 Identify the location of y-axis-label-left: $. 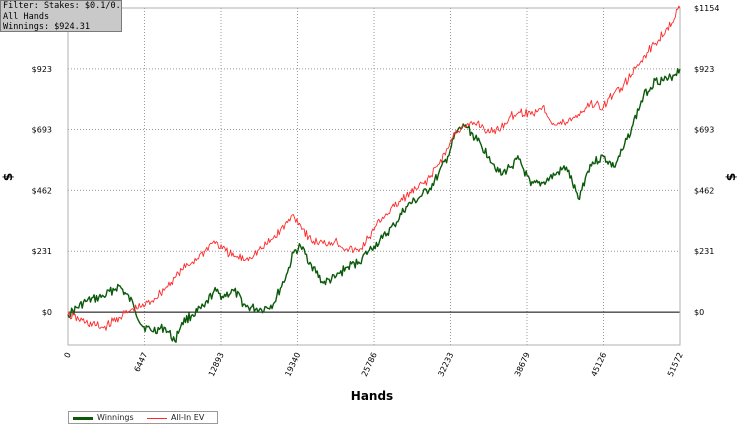
(8, 177).